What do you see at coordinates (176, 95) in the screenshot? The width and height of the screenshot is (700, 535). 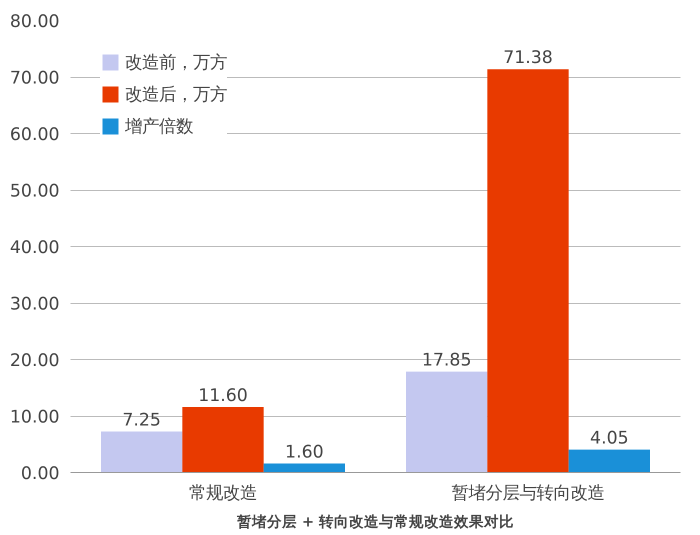 I see `legend-label: 改造后，万方` at bounding box center [176, 95].